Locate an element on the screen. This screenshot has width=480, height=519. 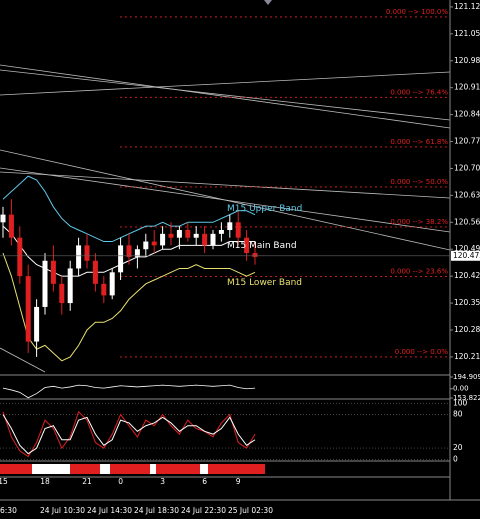
y-tick-label: 0.00 is located at coordinates (461, 389).